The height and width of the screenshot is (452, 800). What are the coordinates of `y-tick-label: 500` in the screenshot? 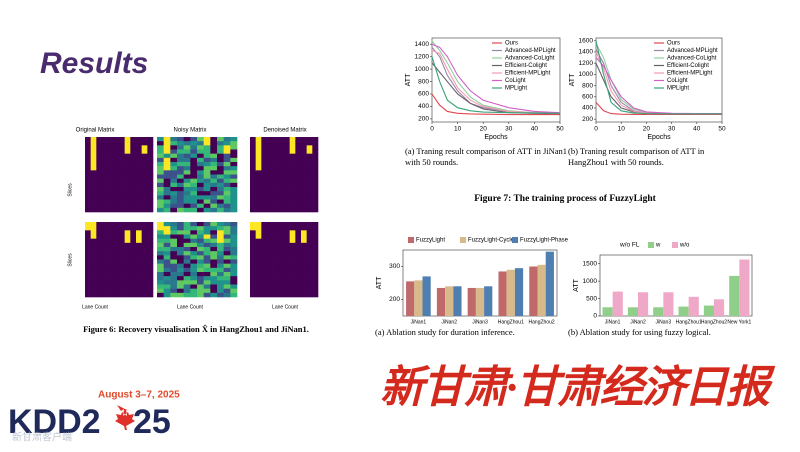 It's located at (591, 298).